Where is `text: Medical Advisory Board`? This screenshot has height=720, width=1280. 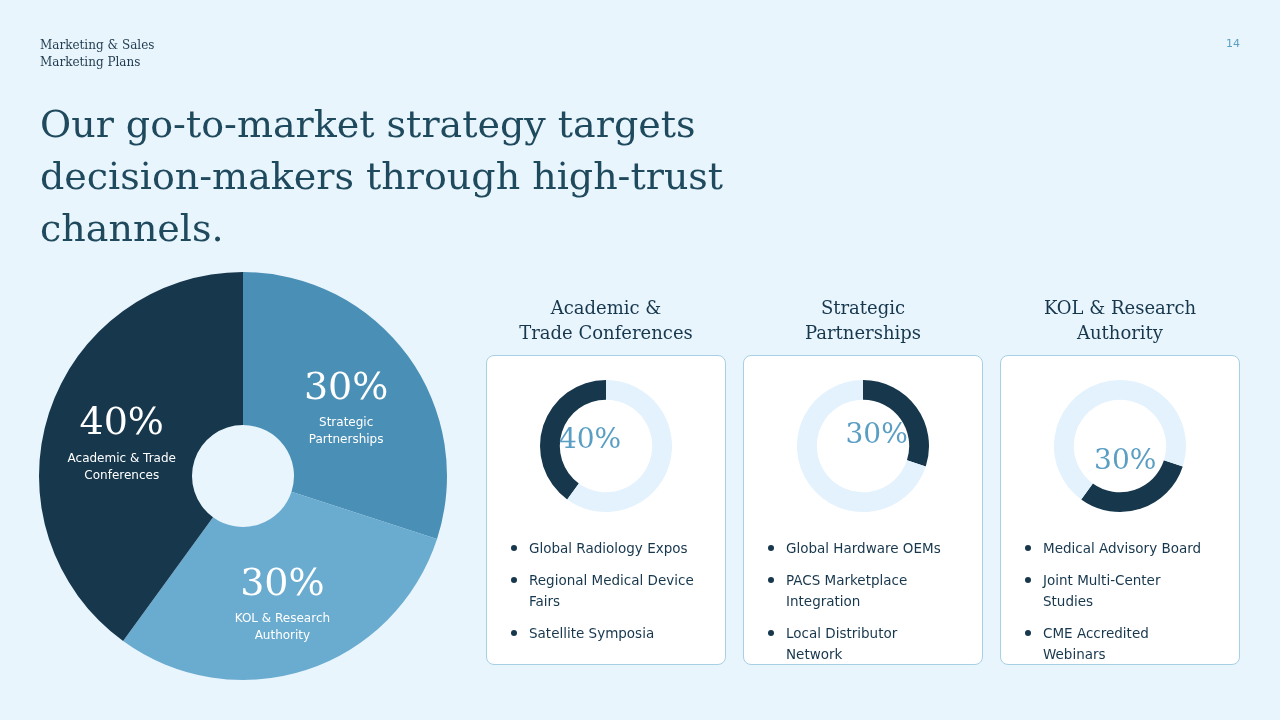
text: Medical Advisory Board is located at coordinates (1122, 548).